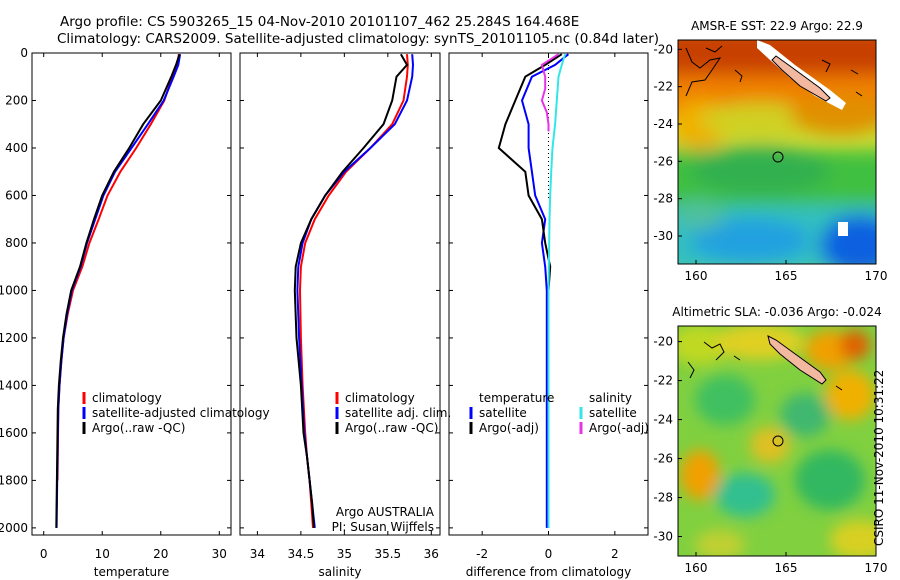 This screenshot has width=900, height=580. What do you see at coordinates (181, 413) in the screenshot?
I see `temperature-legend-label: satellite-adjusted climatology` at bounding box center [181, 413].